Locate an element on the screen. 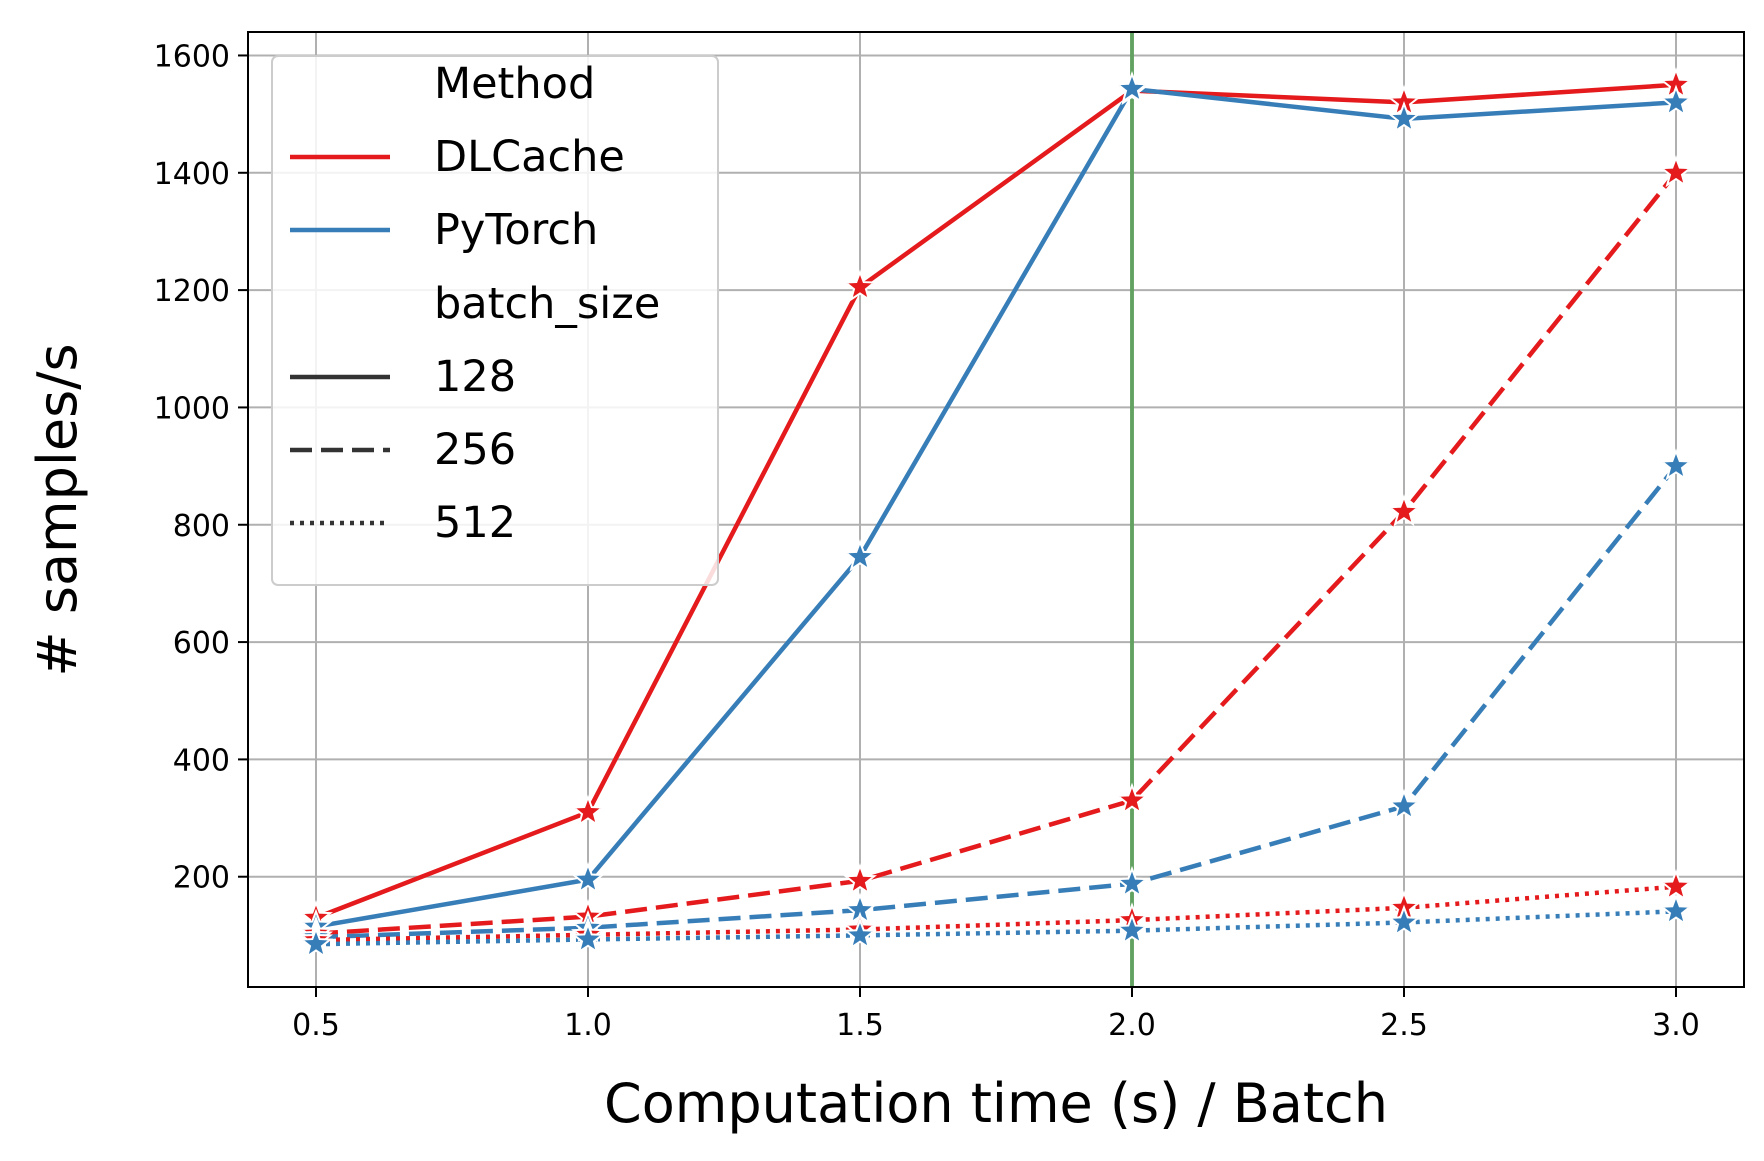  x-axis: 0.5 1.0 1.5 2.0 2.5 3.0 is located at coordinates (996, 1015).